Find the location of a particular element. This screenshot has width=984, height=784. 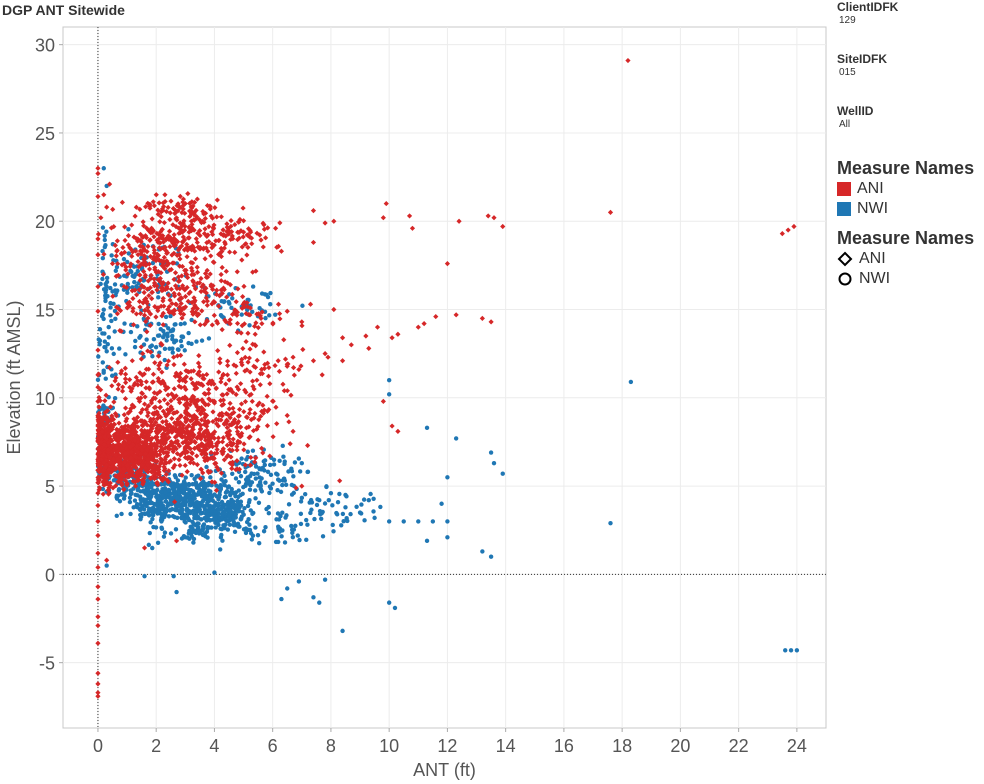

filter-client: ClientIDFK 129 is located at coordinates (867, 13).